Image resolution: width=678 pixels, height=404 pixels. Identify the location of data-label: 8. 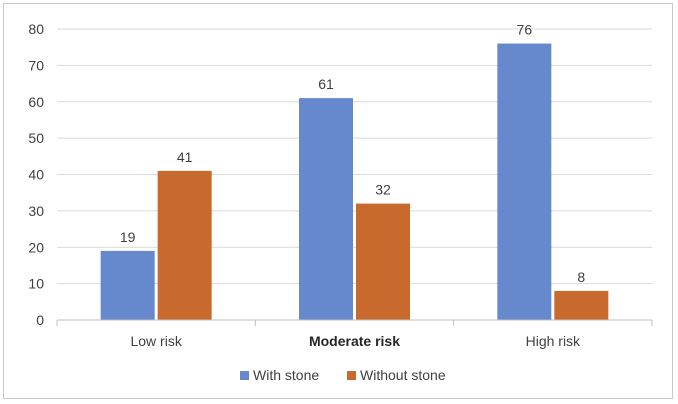
(581, 277).